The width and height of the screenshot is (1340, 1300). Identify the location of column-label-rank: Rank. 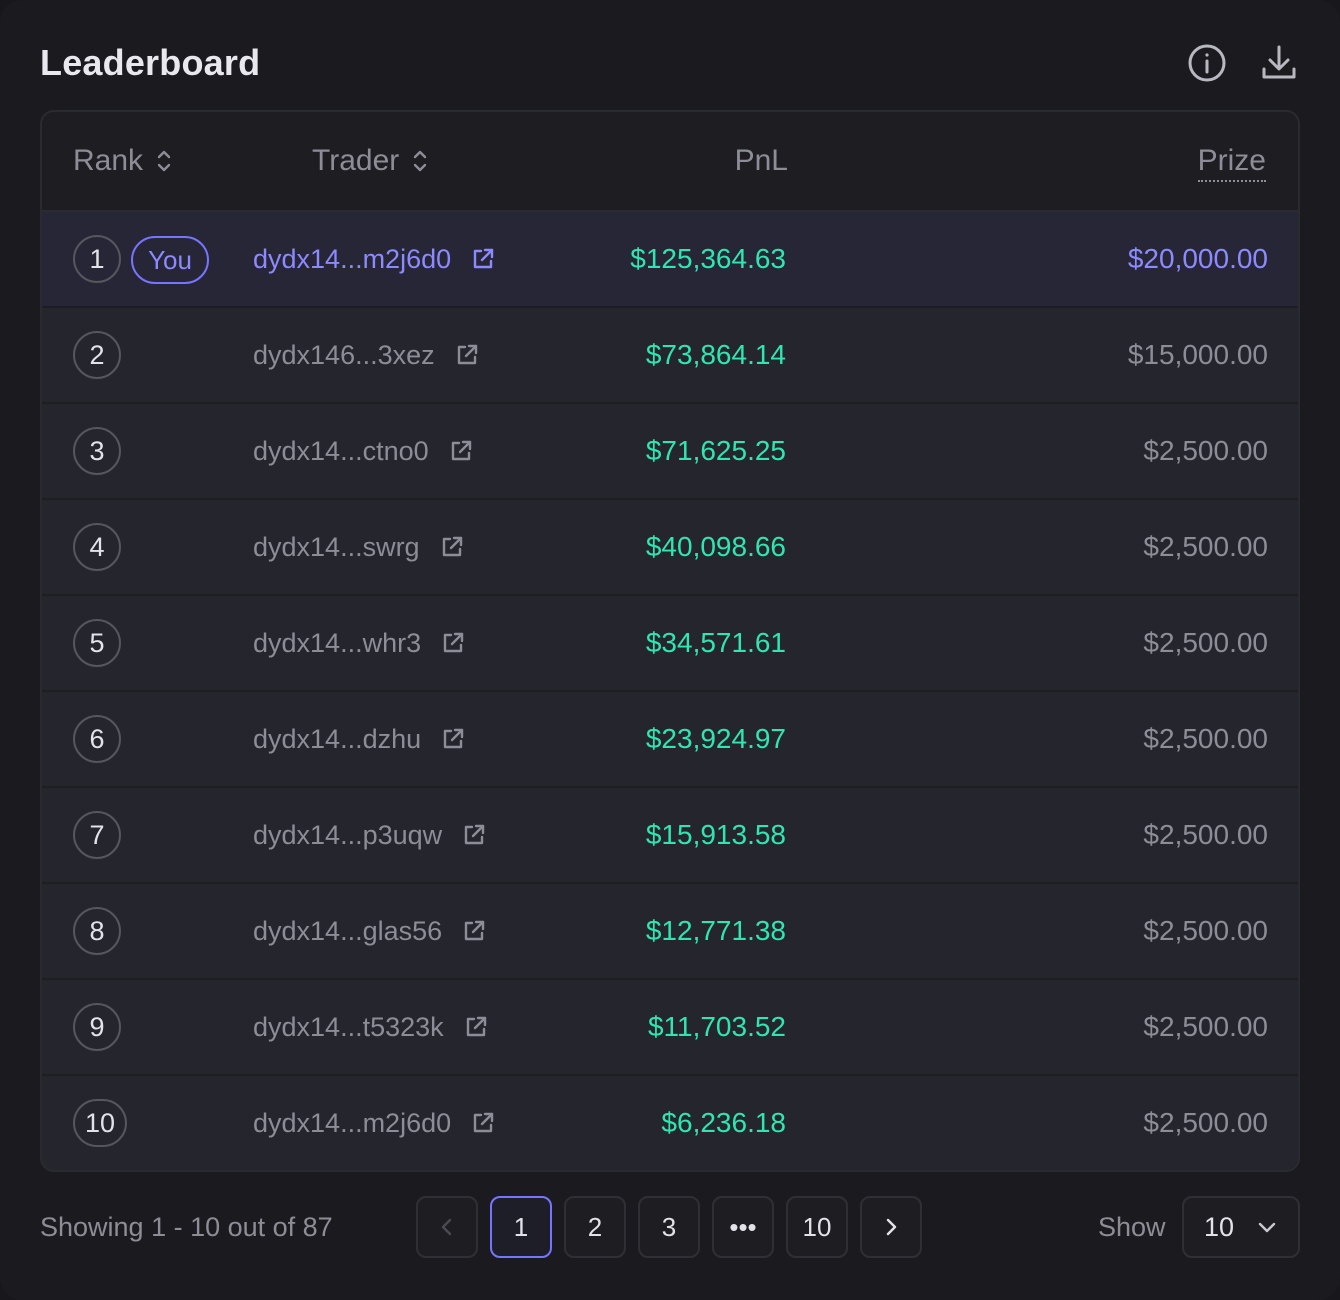
(108, 160).